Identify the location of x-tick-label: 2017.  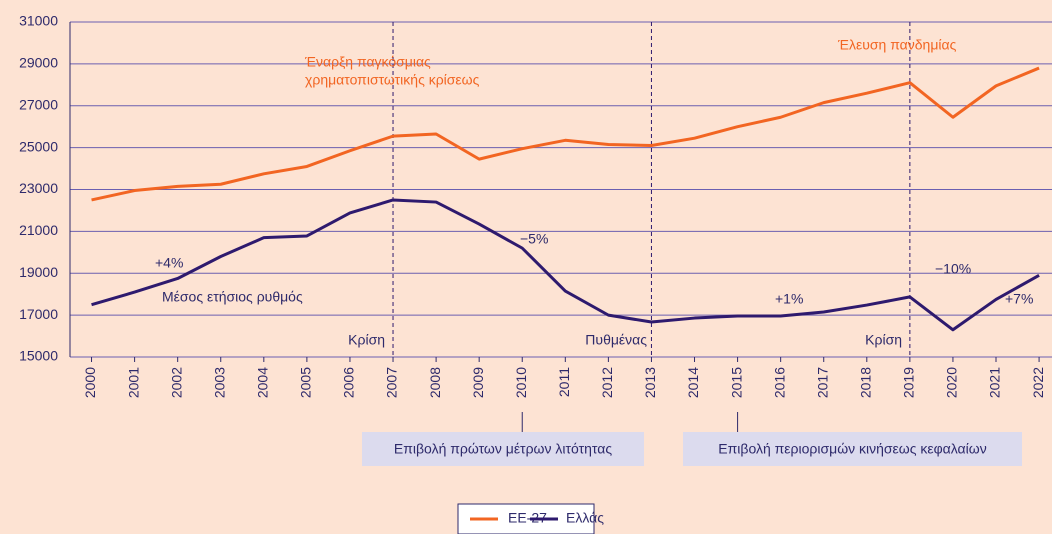
(822, 382).